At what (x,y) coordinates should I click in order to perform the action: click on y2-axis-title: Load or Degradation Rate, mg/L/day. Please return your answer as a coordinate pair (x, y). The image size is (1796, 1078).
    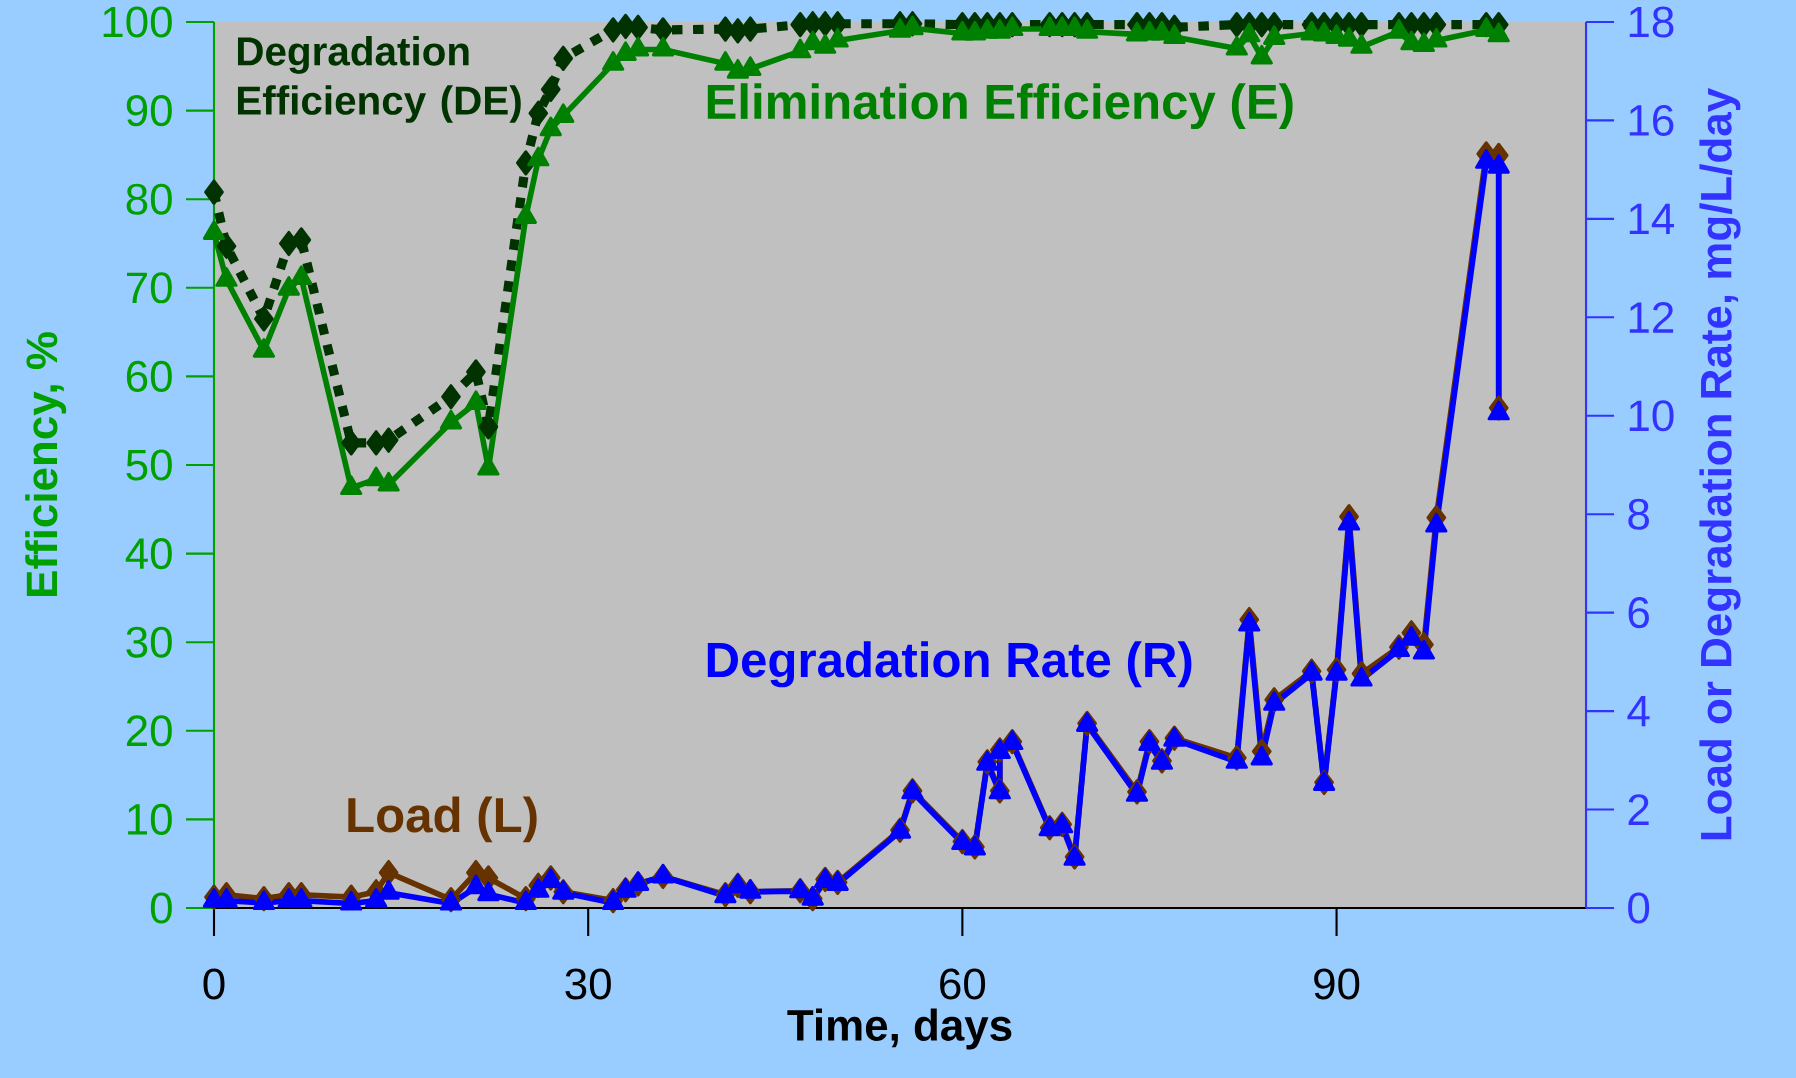
    Looking at the image, I should click on (1720, 464).